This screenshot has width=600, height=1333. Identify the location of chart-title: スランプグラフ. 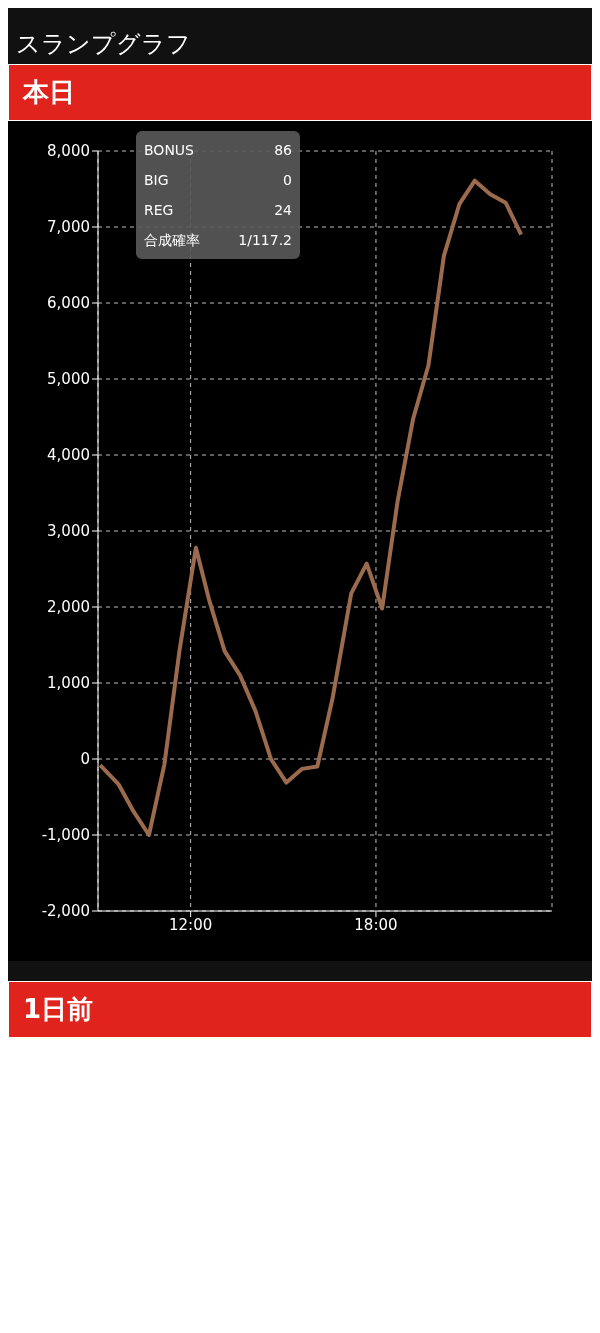
(103, 44).